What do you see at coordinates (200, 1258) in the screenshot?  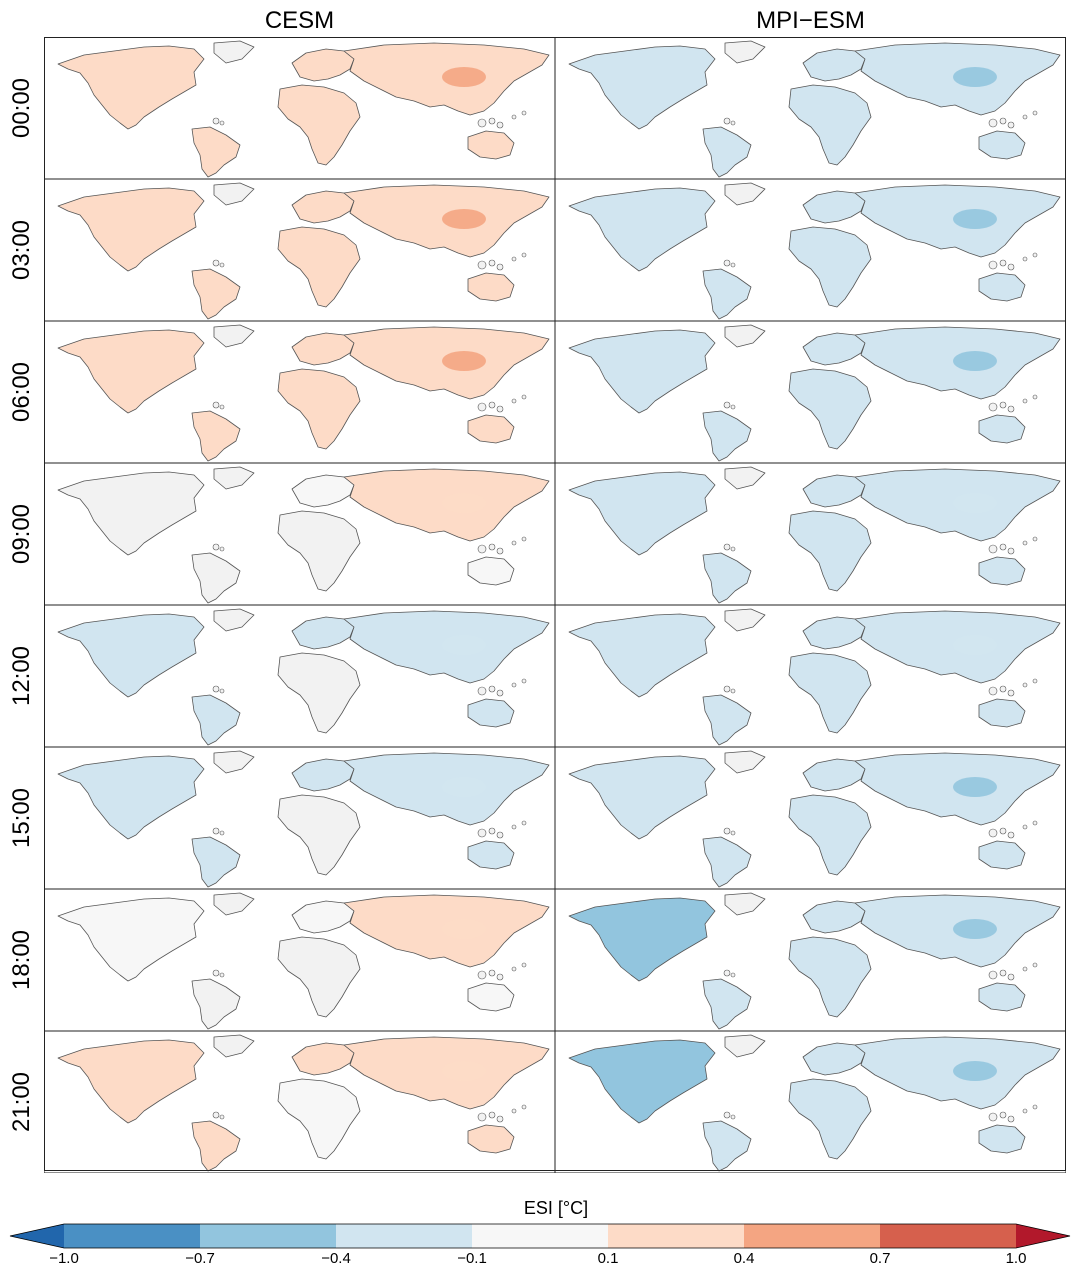 I see `colorbar-tick-label: −0.7` at bounding box center [200, 1258].